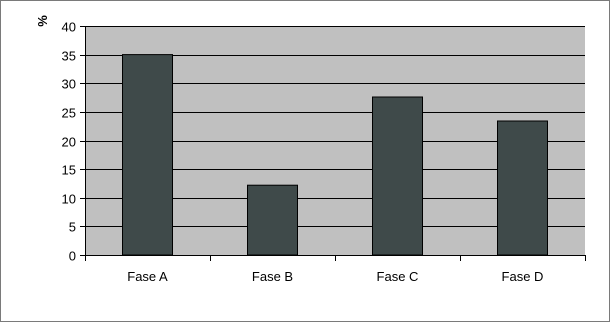 The image size is (610, 322). I want to click on y-tick-label: 0, so click(72, 256).